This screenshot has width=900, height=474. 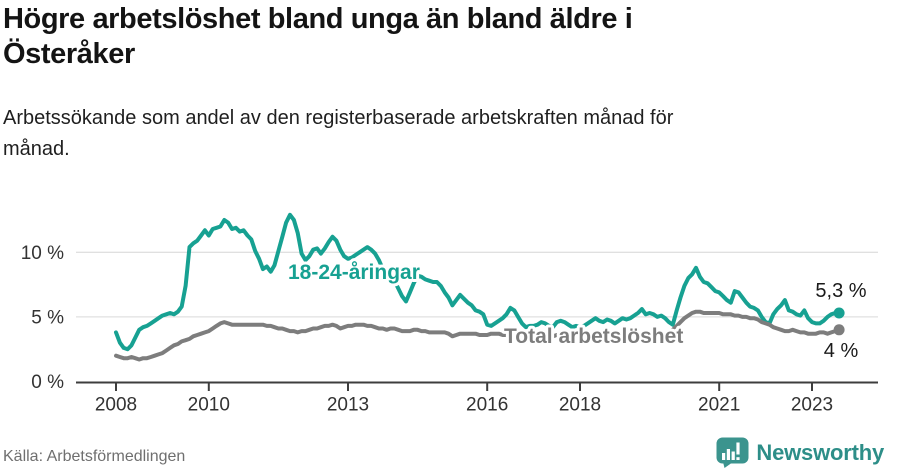 What do you see at coordinates (840, 291) in the screenshot?
I see `end-value-label-young: 5,3 %` at bounding box center [840, 291].